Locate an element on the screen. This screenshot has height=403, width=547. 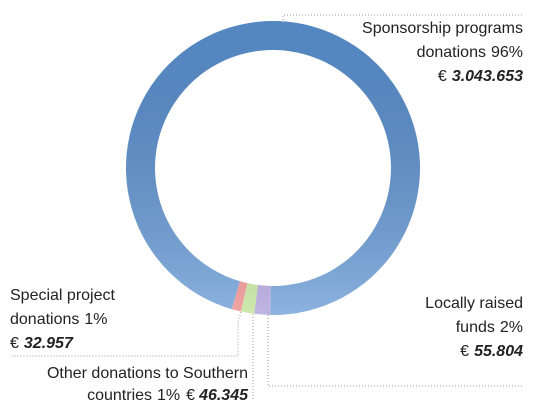
label: donations 96% is located at coordinates (470, 52).